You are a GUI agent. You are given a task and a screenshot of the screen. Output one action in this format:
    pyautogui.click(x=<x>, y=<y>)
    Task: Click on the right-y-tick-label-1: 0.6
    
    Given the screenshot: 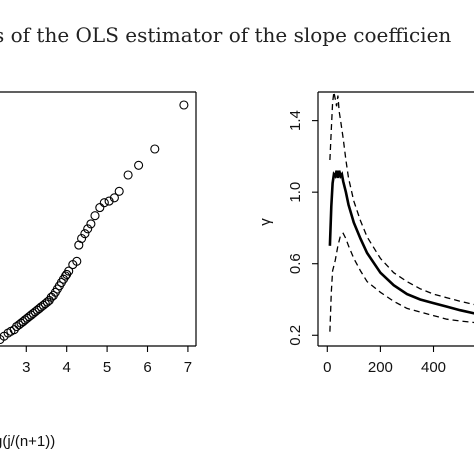 What is the action you would take?
    pyautogui.click(x=295, y=263)
    